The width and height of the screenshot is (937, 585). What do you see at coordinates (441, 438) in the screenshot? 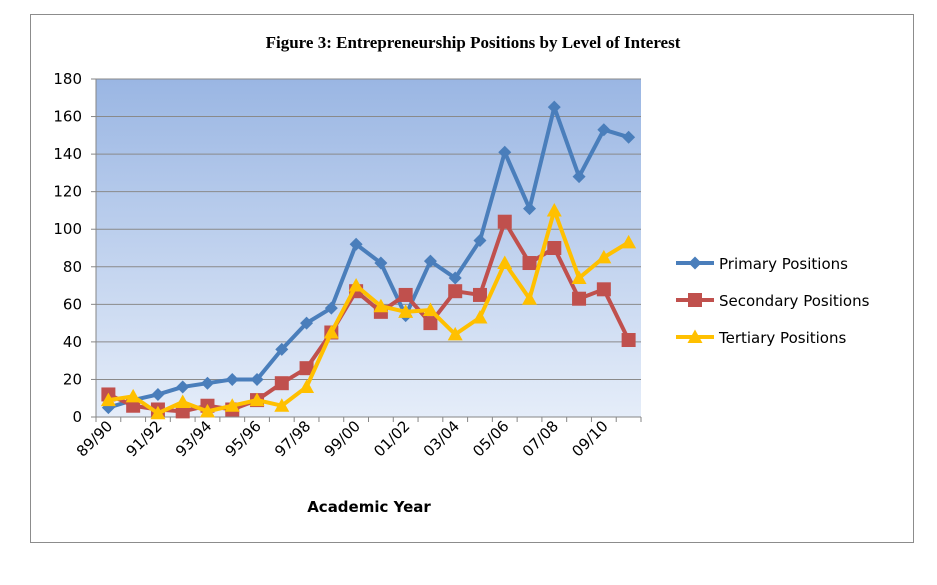
I see `x-tick-label: 03/04` at bounding box center [441, 438].